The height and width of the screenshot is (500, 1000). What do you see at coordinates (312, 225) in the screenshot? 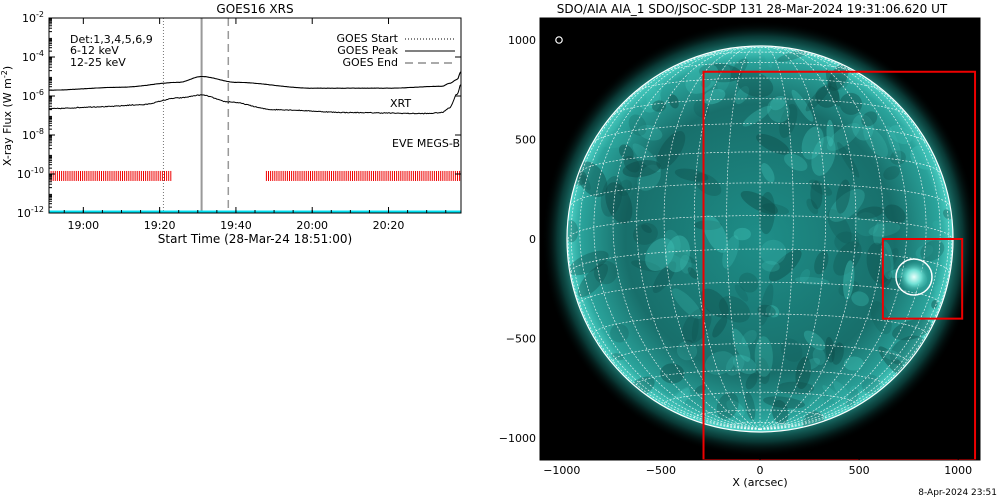
I see `goes-x-tick-label: 20:00` at bounding box center [312, 225].